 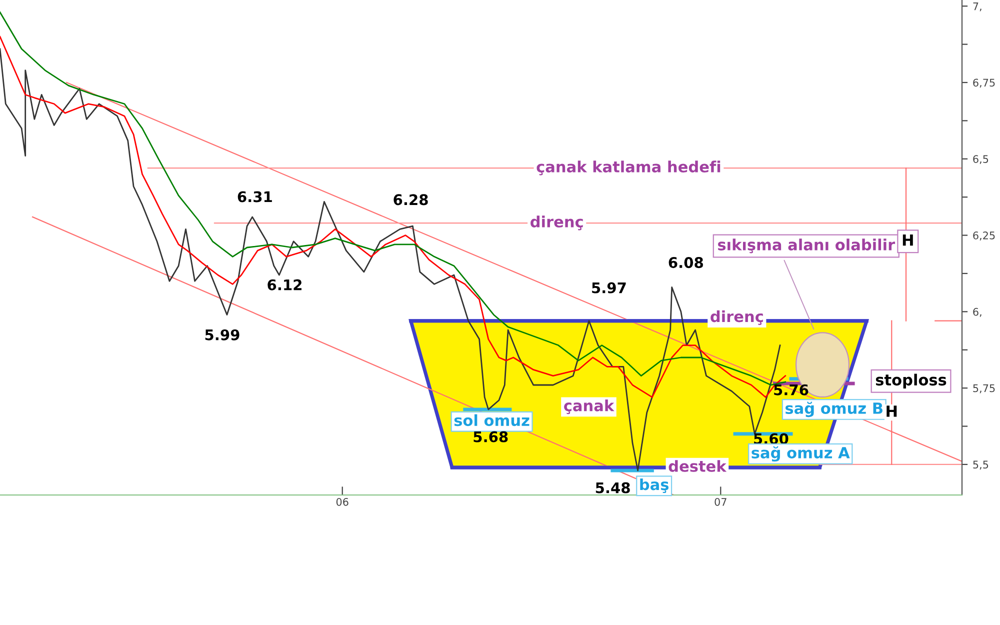 I want to click on annotation: sol omuz, so click(x=492, y=420).